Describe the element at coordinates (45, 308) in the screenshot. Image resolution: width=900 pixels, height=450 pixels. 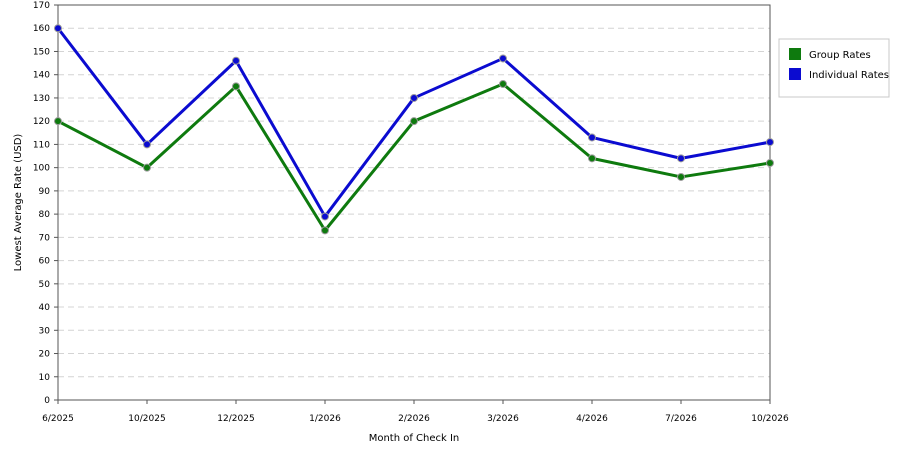
I see `y-tick-label: 40` at that location.